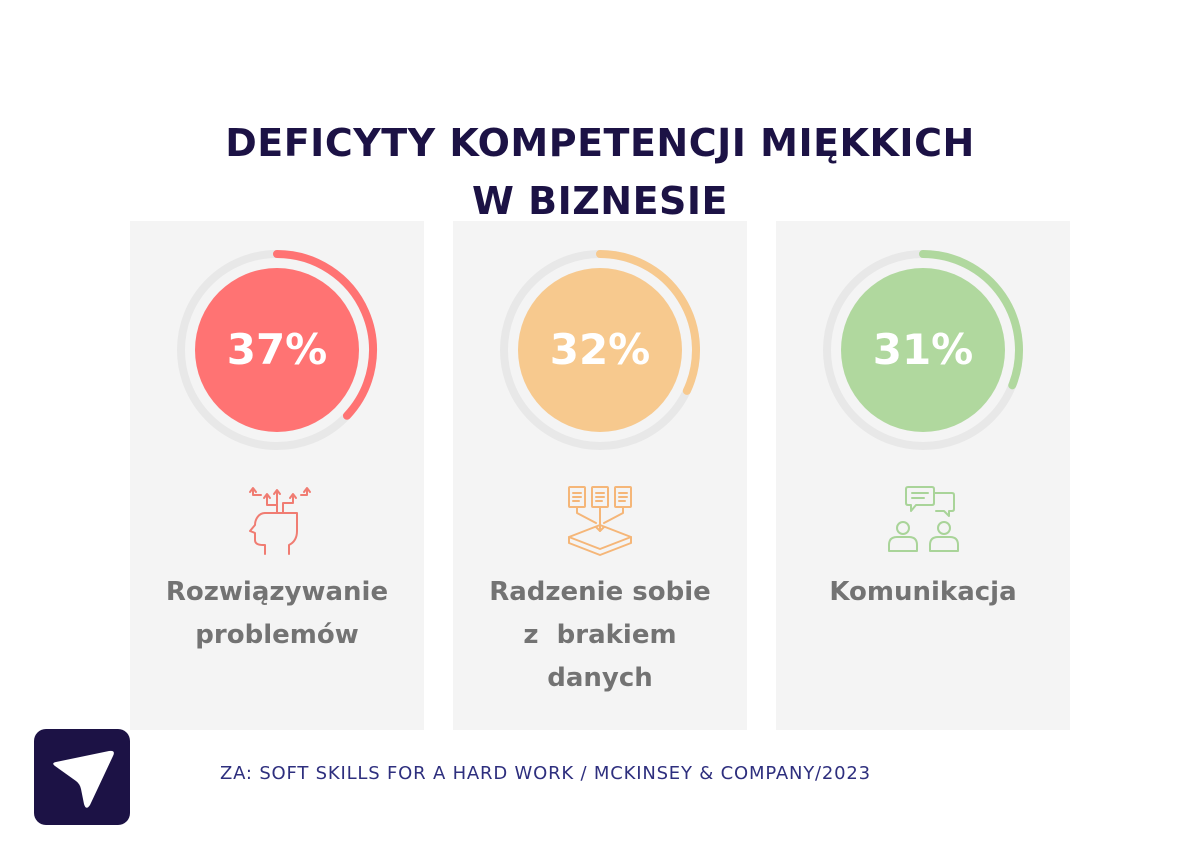  What do you see at coordinates (277, 519) in the screenshot?
I see `head-ideas-icon` at bounding box center [277, 519].